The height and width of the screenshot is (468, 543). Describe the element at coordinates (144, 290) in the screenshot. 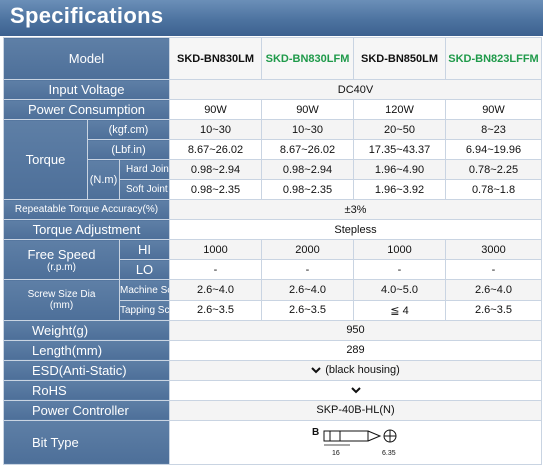

I see `machine-screw-label: Machine Screw` at that location.